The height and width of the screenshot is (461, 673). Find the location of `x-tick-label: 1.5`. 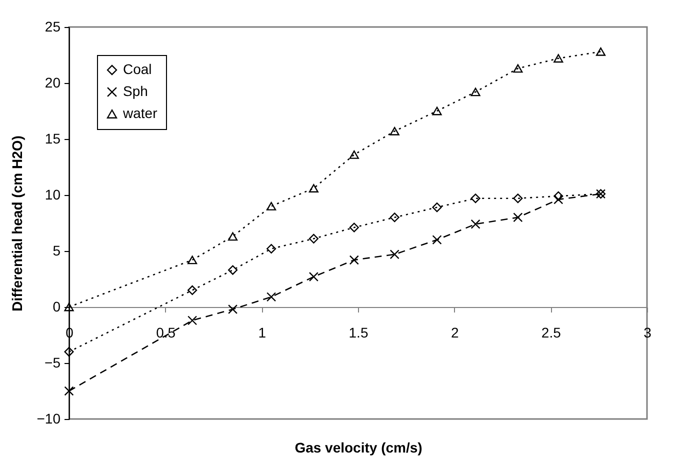

x-tick-label: 1.5 is located at coordinates (358, 332).